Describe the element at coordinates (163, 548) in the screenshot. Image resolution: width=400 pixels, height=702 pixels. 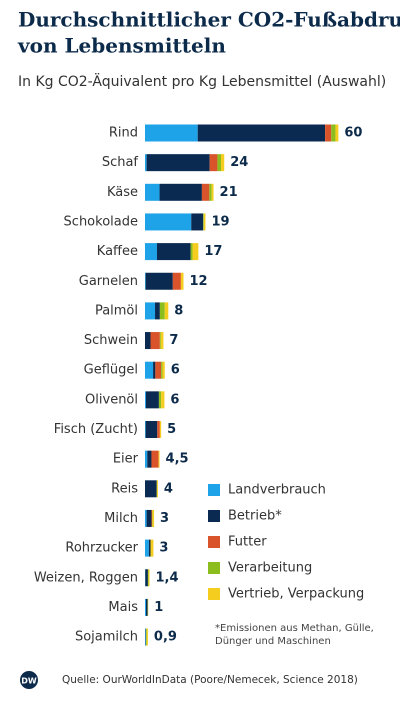
I see `total-label: 3` at that location.